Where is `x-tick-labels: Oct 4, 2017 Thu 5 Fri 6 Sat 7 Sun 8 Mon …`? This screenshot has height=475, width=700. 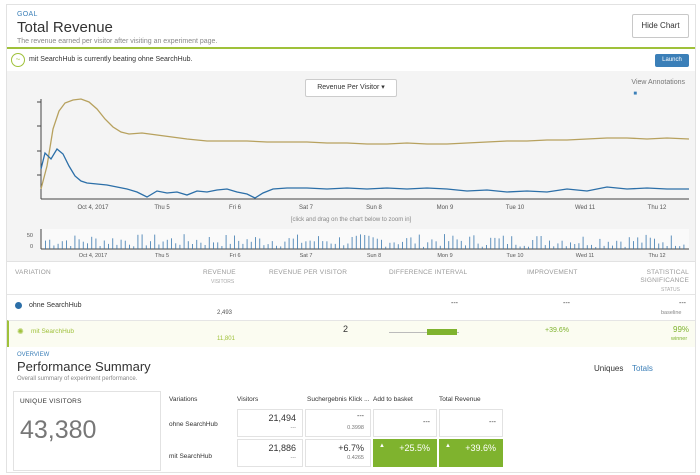
x-tick-labels: Oct 4, 2017 Thu 5 Fri 6 Sat 7 Sun 8 Mon … is located at coordinates (372, 208).